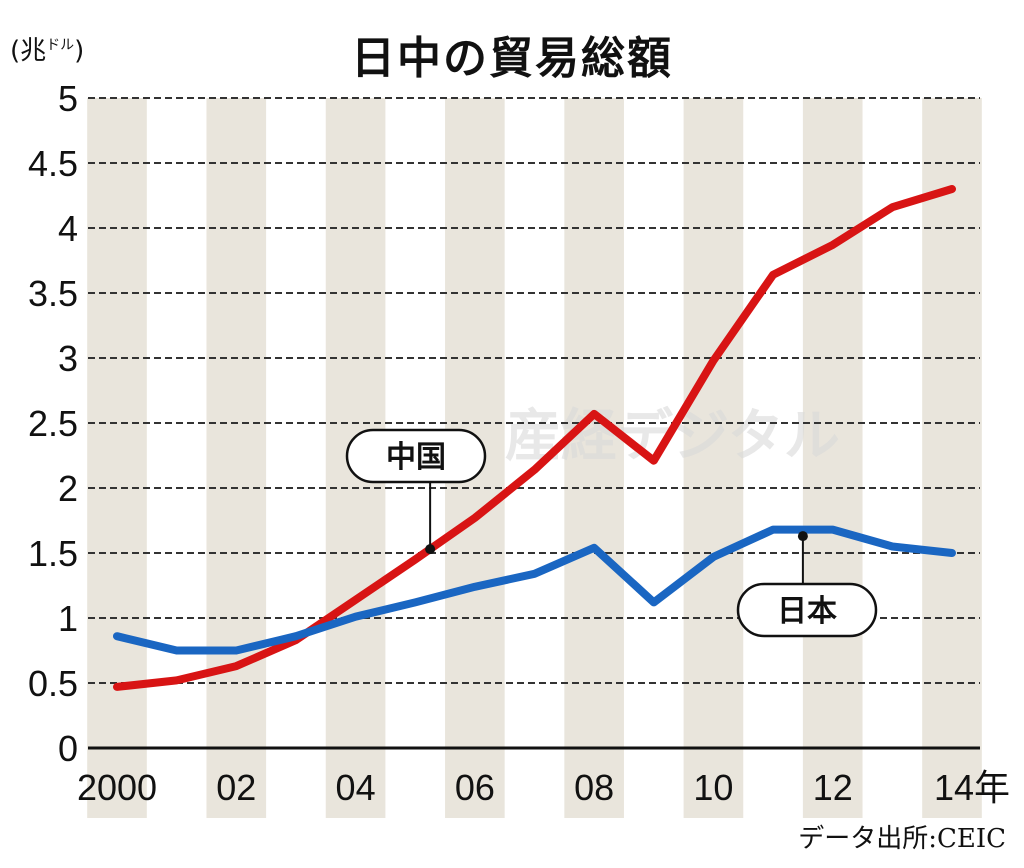 The image size is (1024, 868). Describe the element at coordinates (68, 98) in the screenshot. I see `y-tick-label: 5` at that location.